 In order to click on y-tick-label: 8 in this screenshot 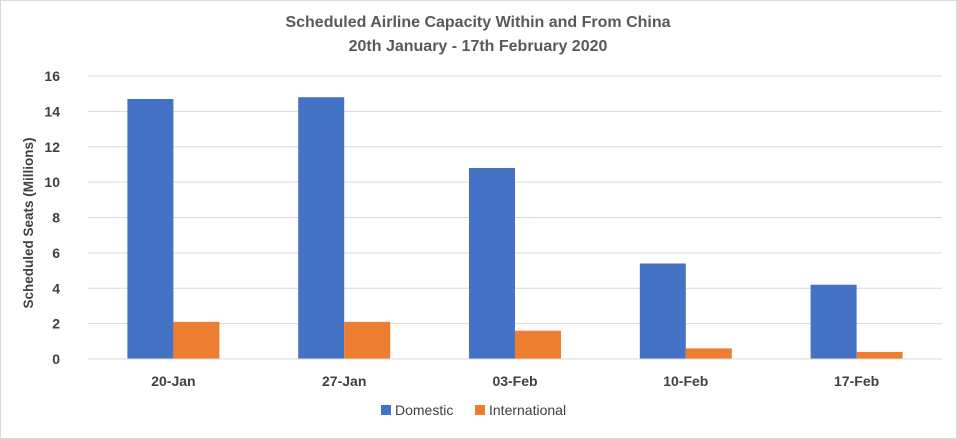, I will do `click(56, 218)`.